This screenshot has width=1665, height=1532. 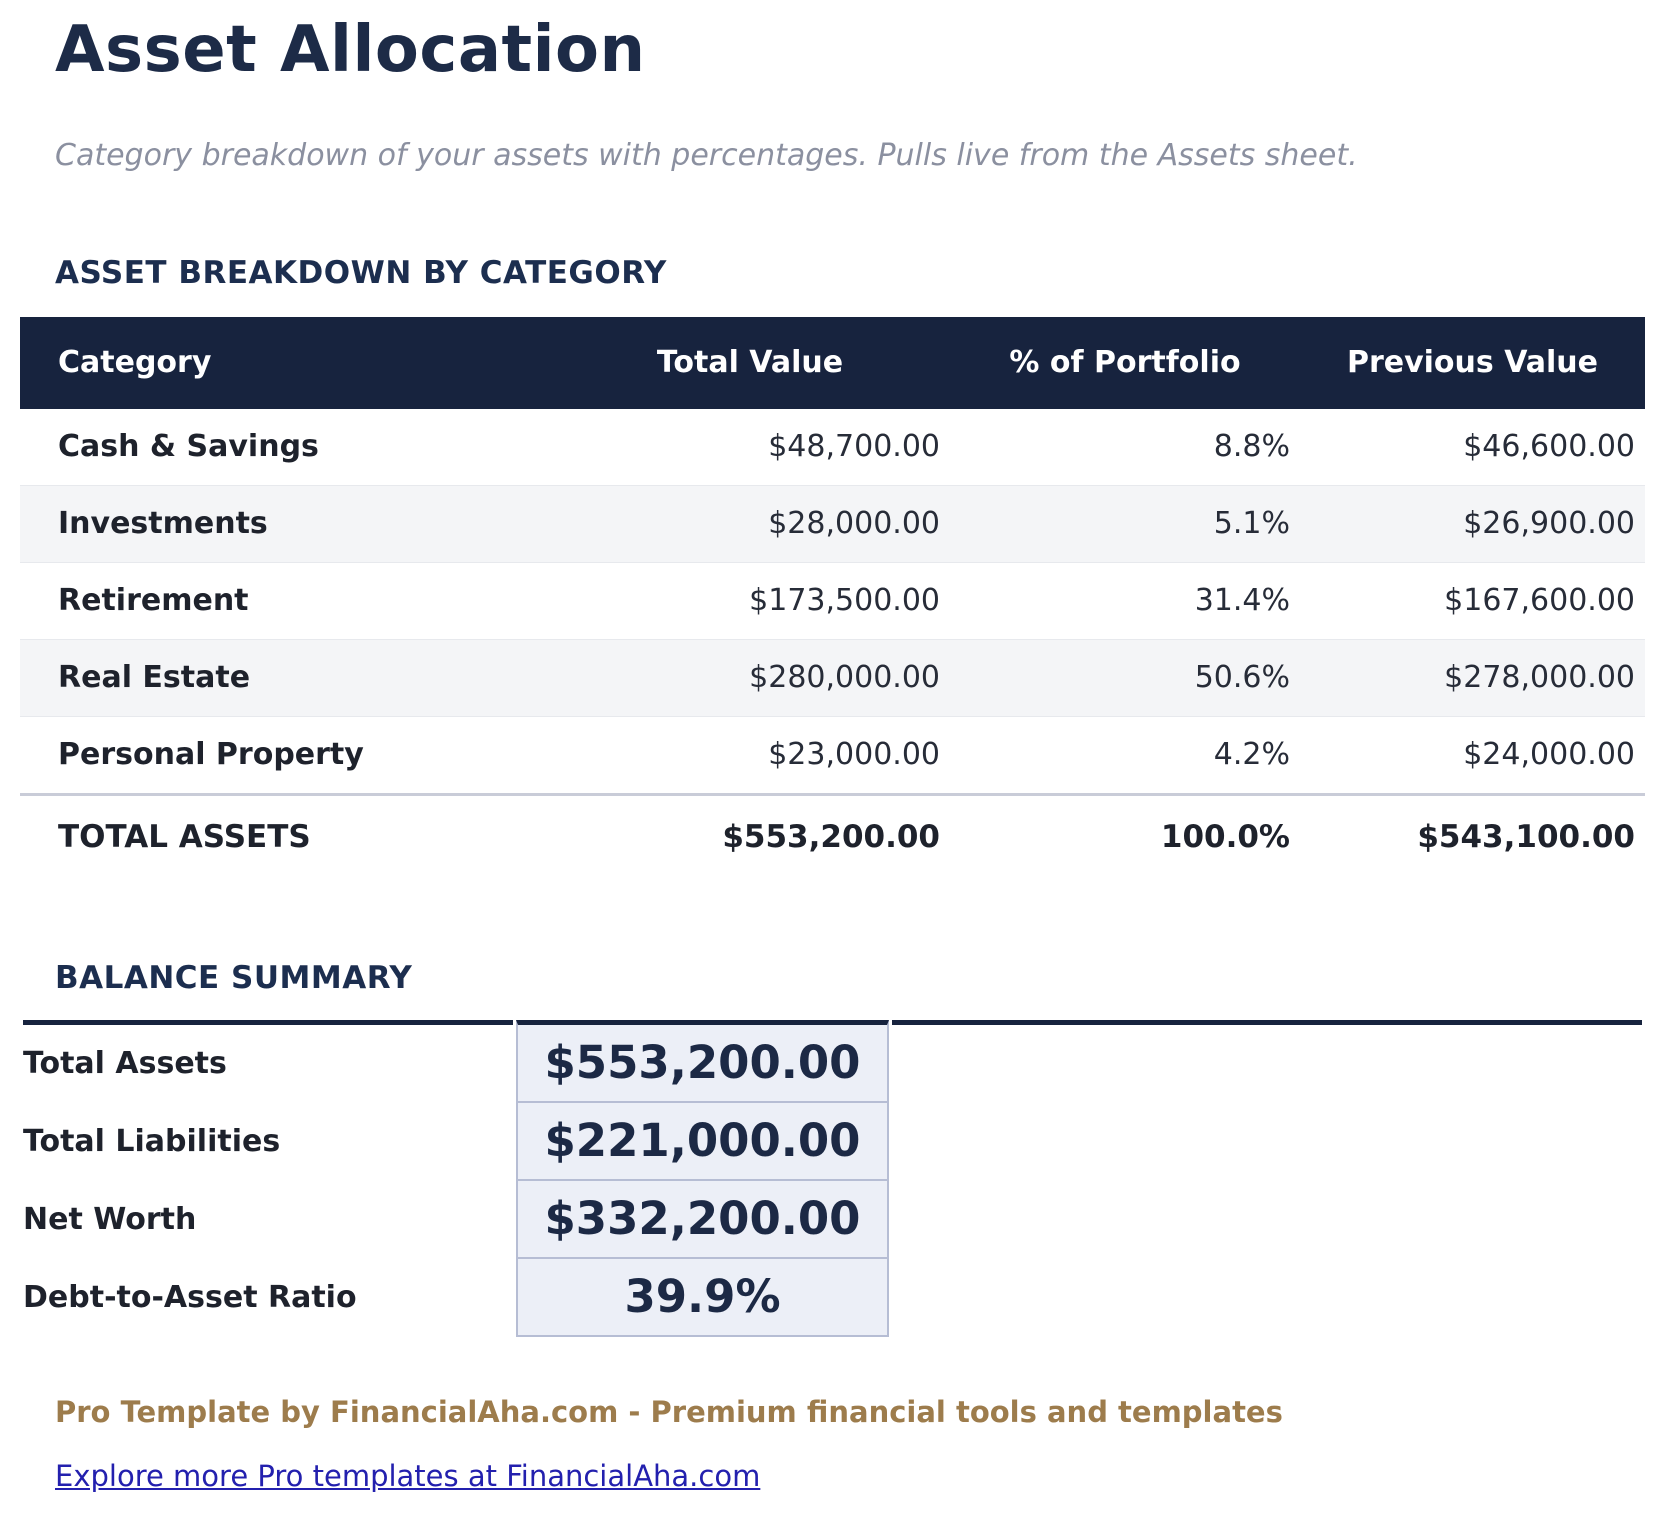 I want to click on balance-row: Net Worth $332,200.00, so click(x=832, y=1219).